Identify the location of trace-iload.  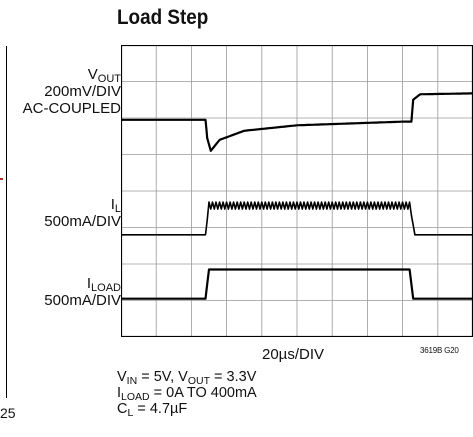
(297, 284).